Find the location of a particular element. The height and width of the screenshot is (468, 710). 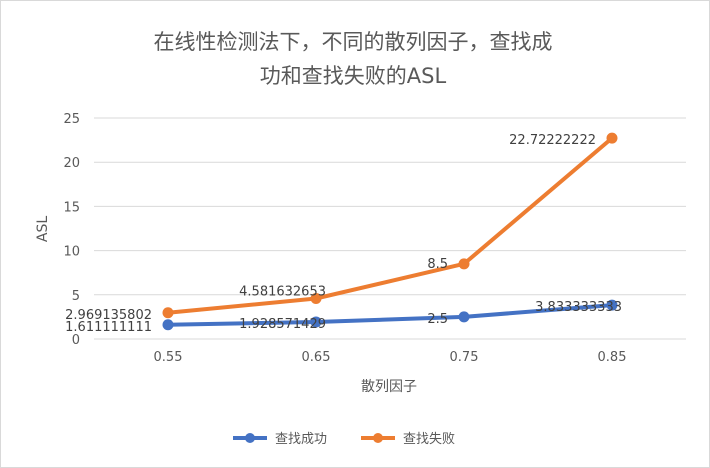

y-axis-title: ASL is located at coordinates (43, 229).